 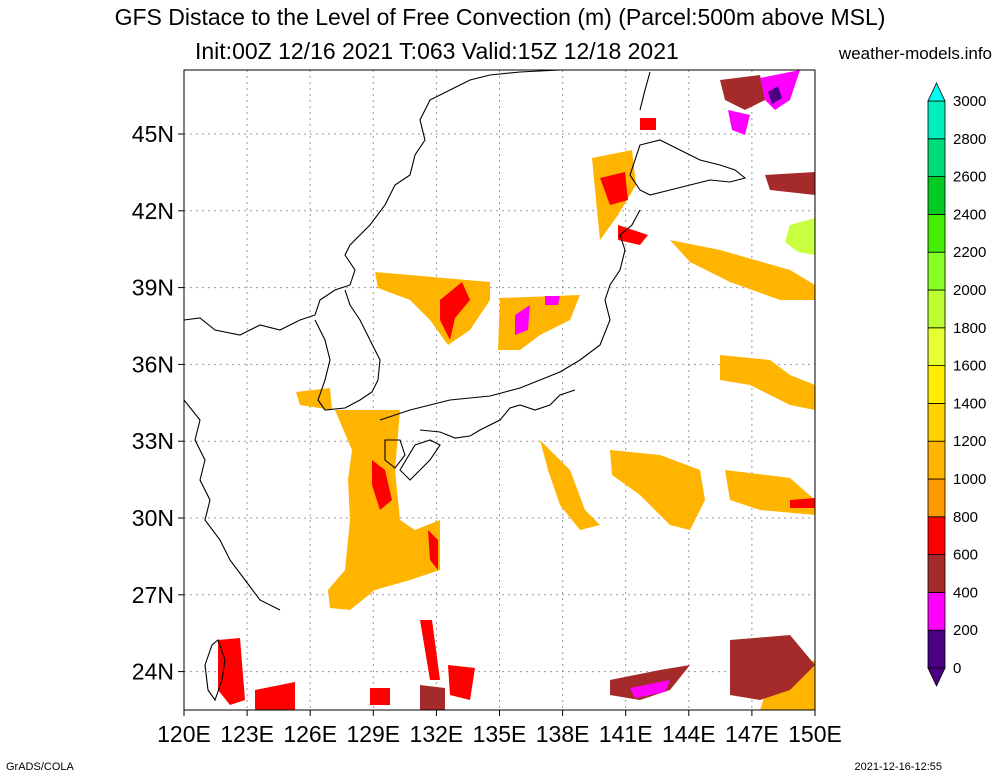 What do you see at coordinates (969, 139) in the screenshot?
I see `colorbar-label: 2800` at bounding box center [969, 139].